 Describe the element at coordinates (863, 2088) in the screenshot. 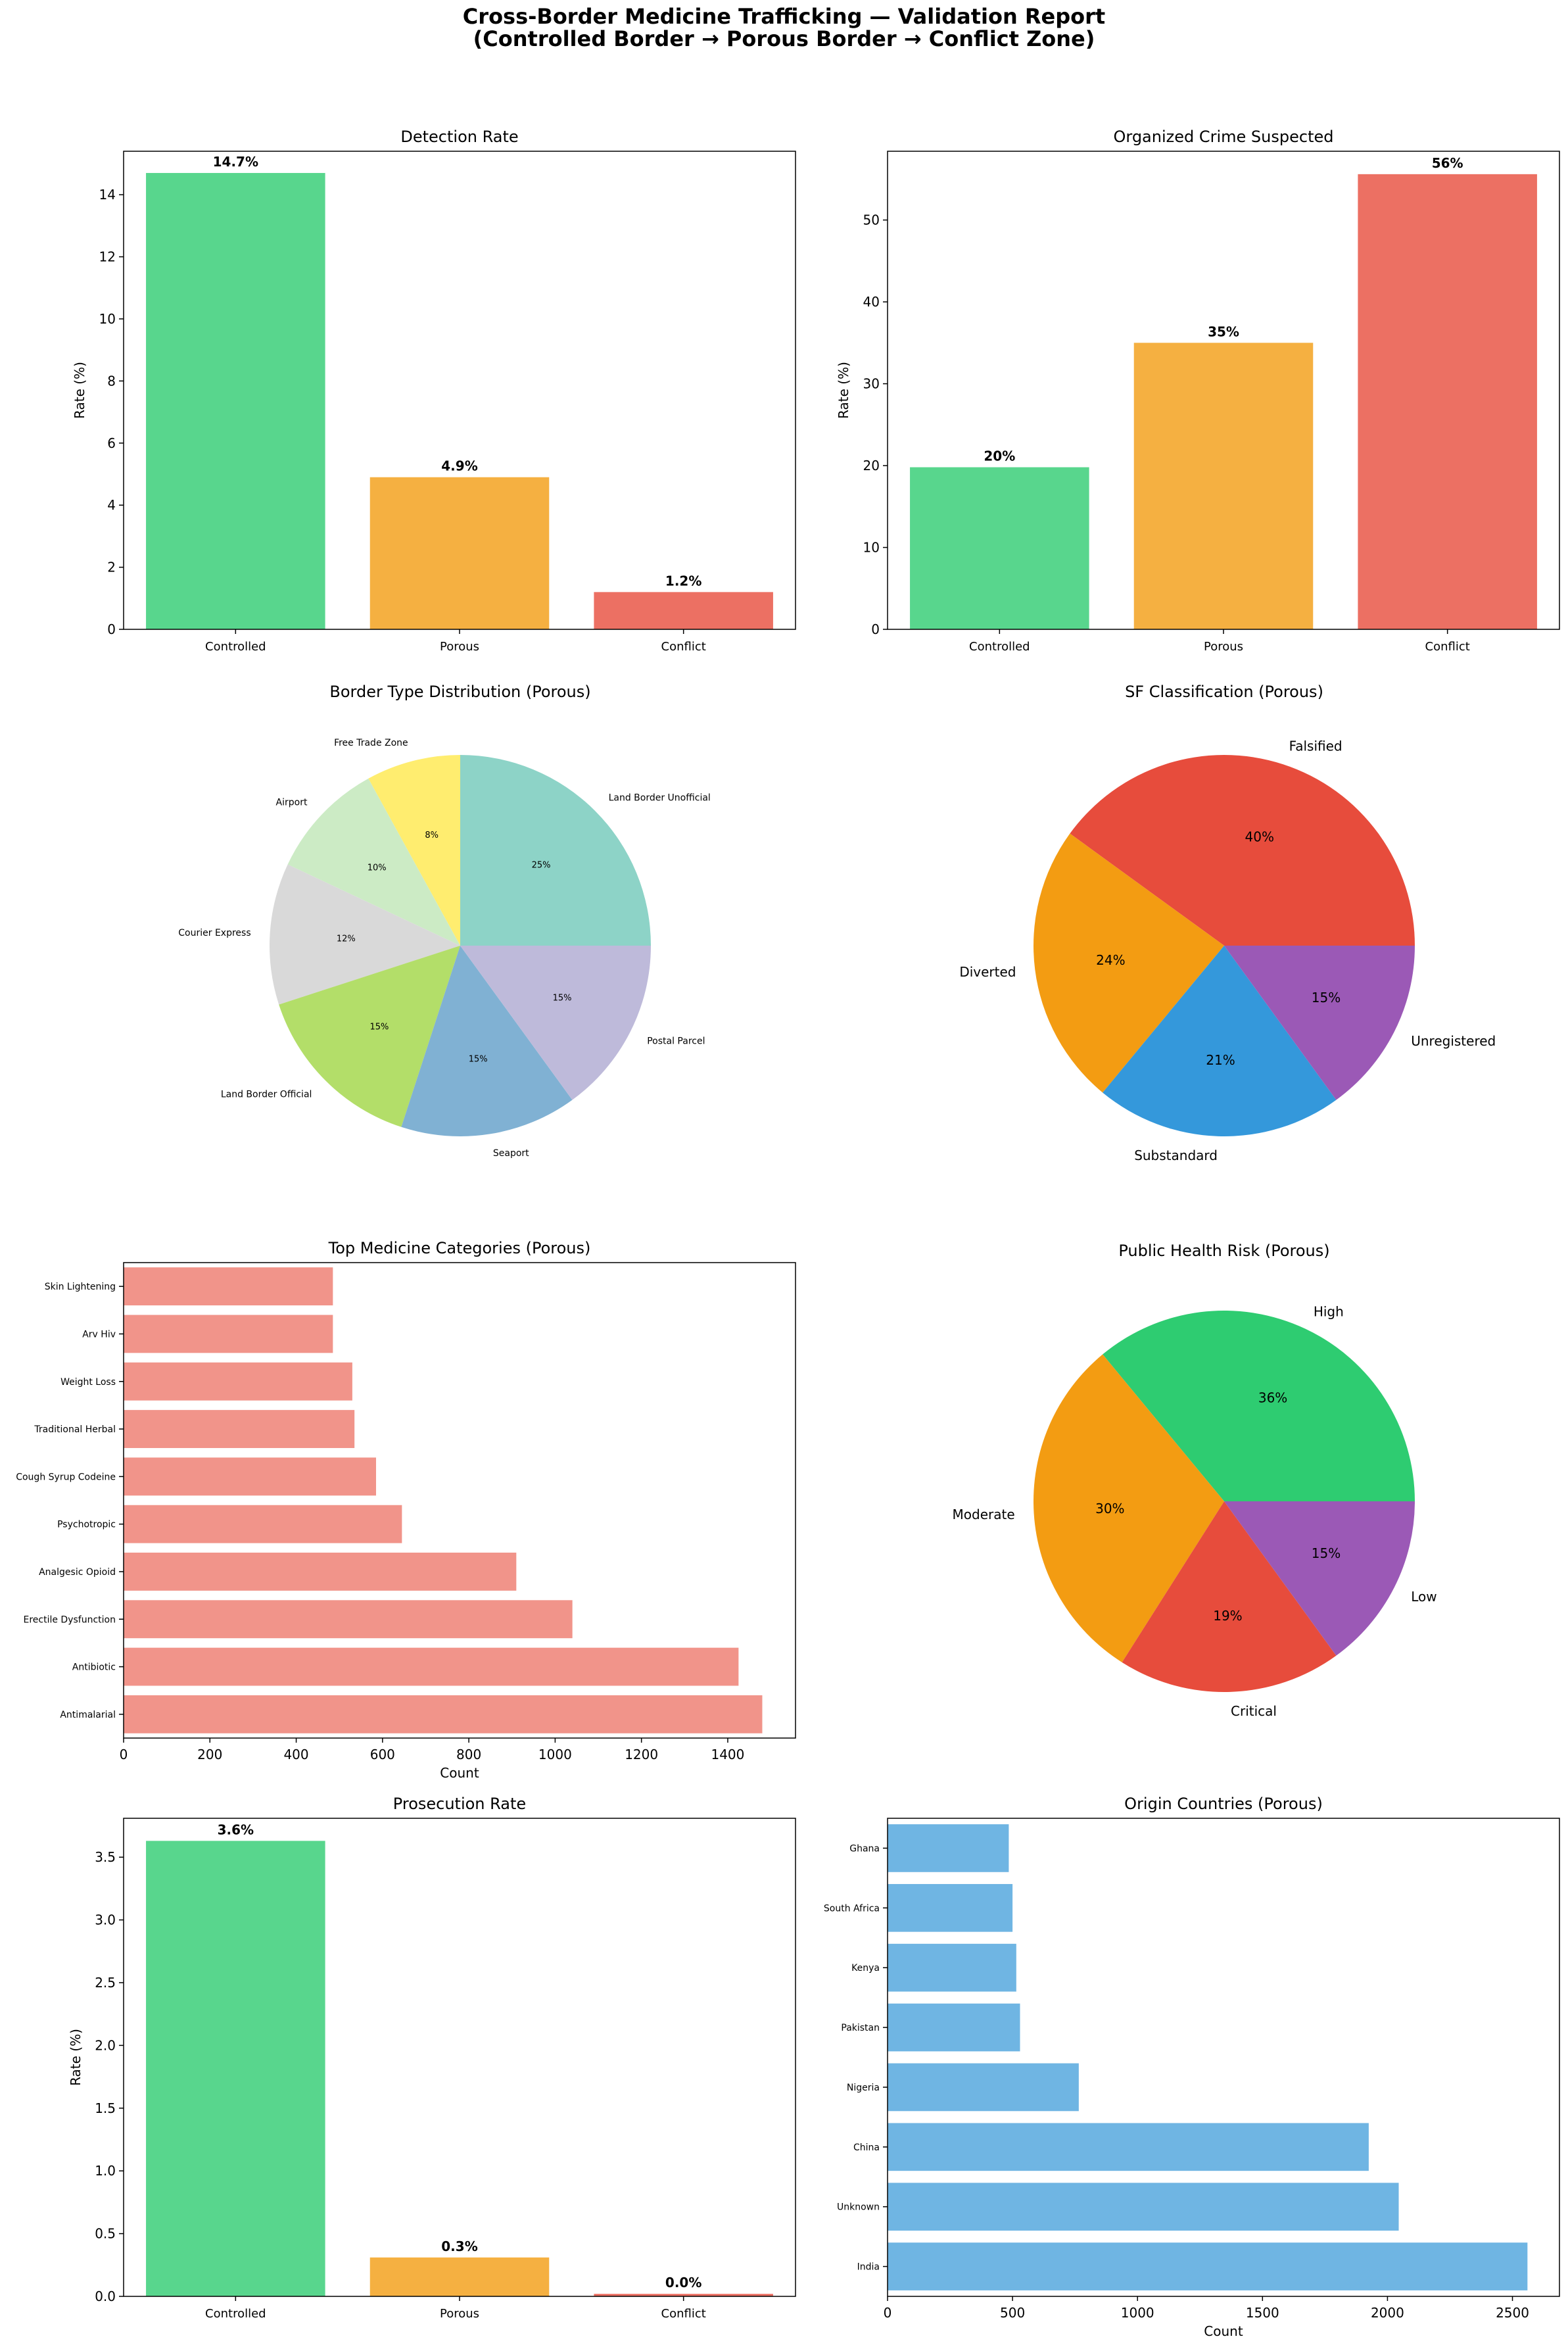

I see `category-label-nigeria: Nigeria` at that location.